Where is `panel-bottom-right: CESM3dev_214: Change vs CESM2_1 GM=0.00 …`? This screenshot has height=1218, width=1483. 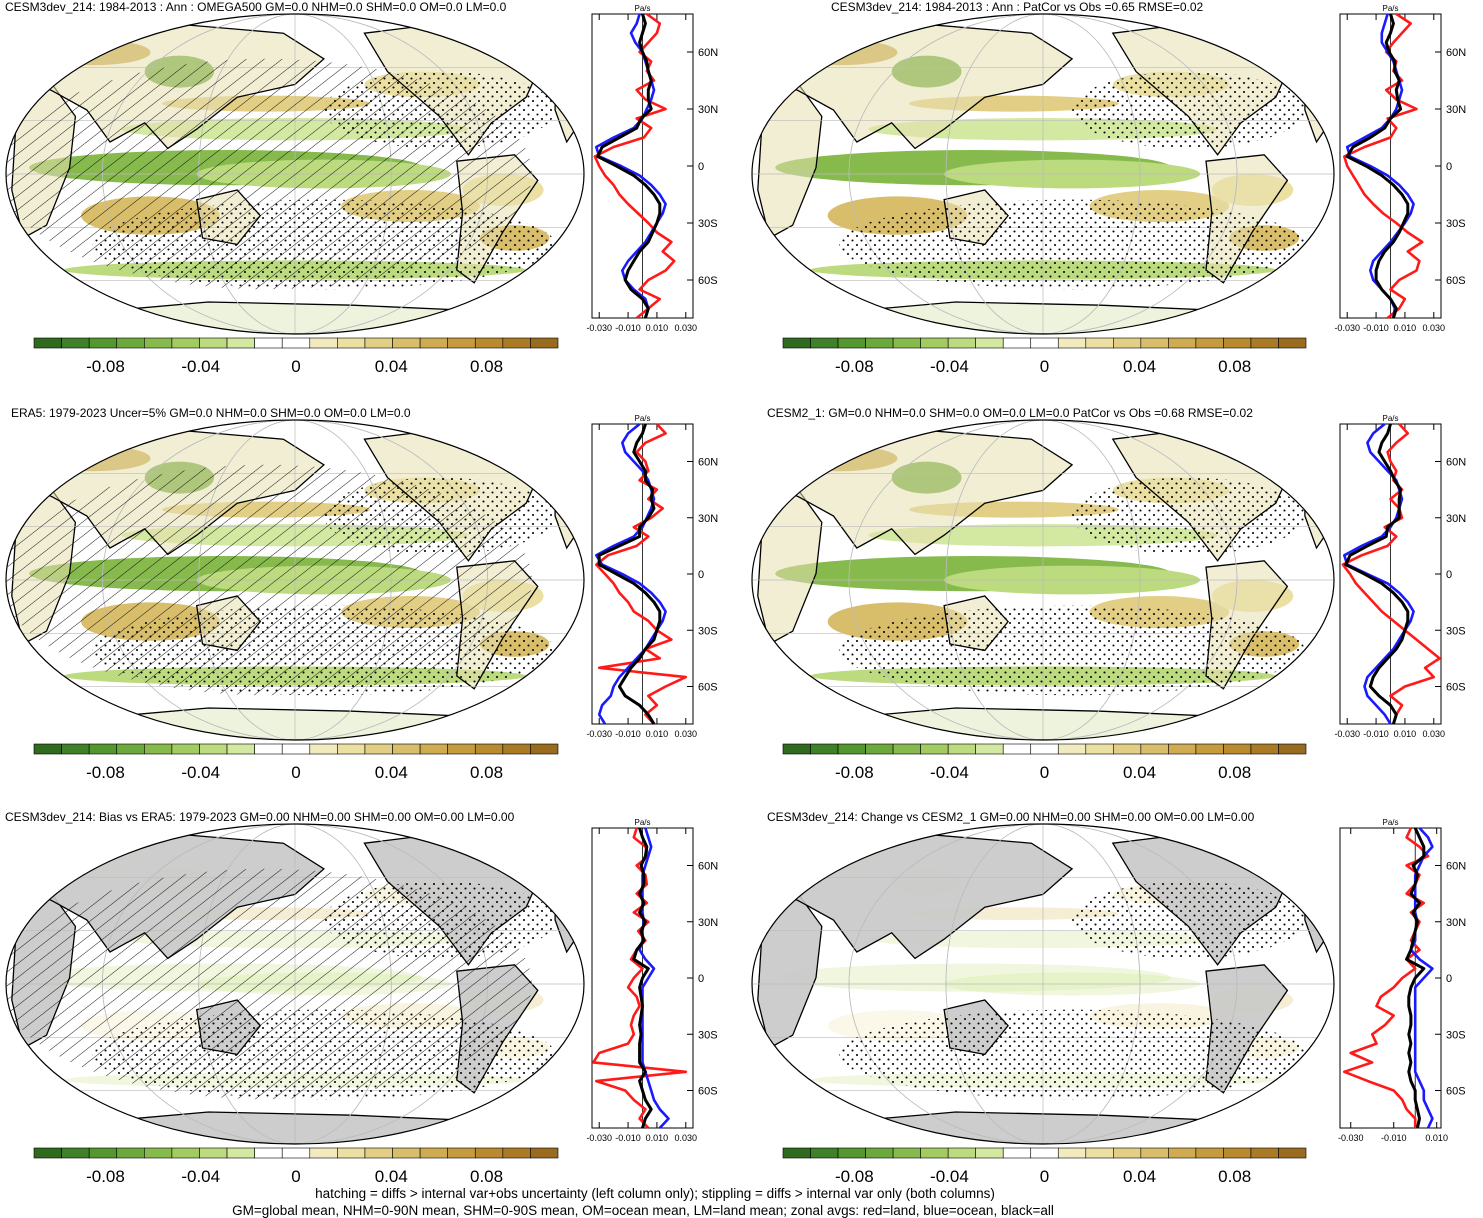
panel-bottom-right: CESM3dev_214: Change vs CESM2_1 GM=0.00 … is located at coordinates (1108, 998).